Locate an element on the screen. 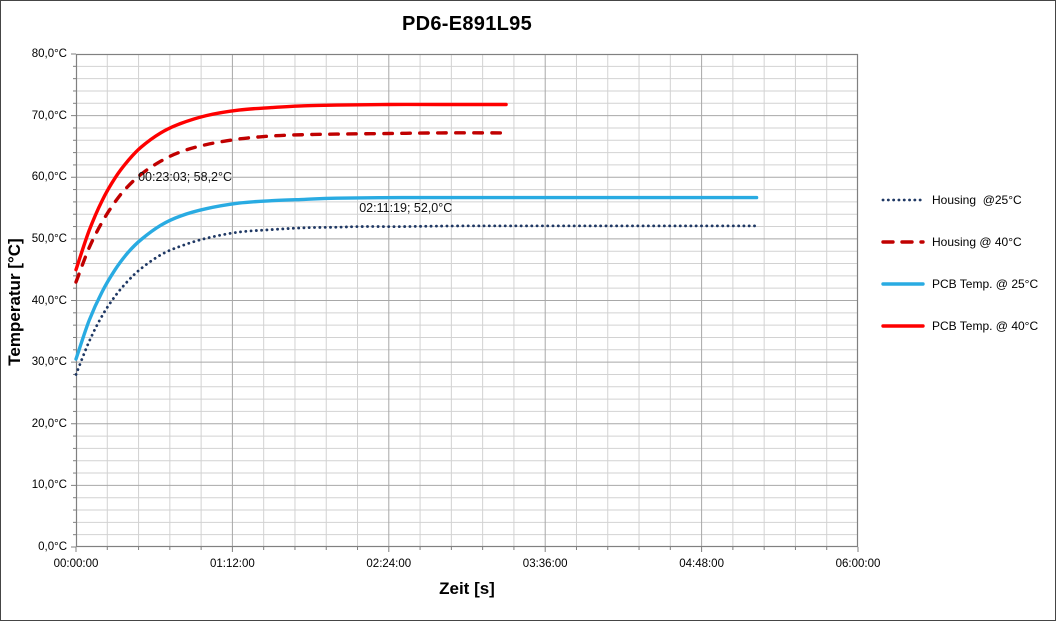 This screenshot has height=621, width=1056. y-tick-label: 20,0°C is located at coordinates (49, 423).